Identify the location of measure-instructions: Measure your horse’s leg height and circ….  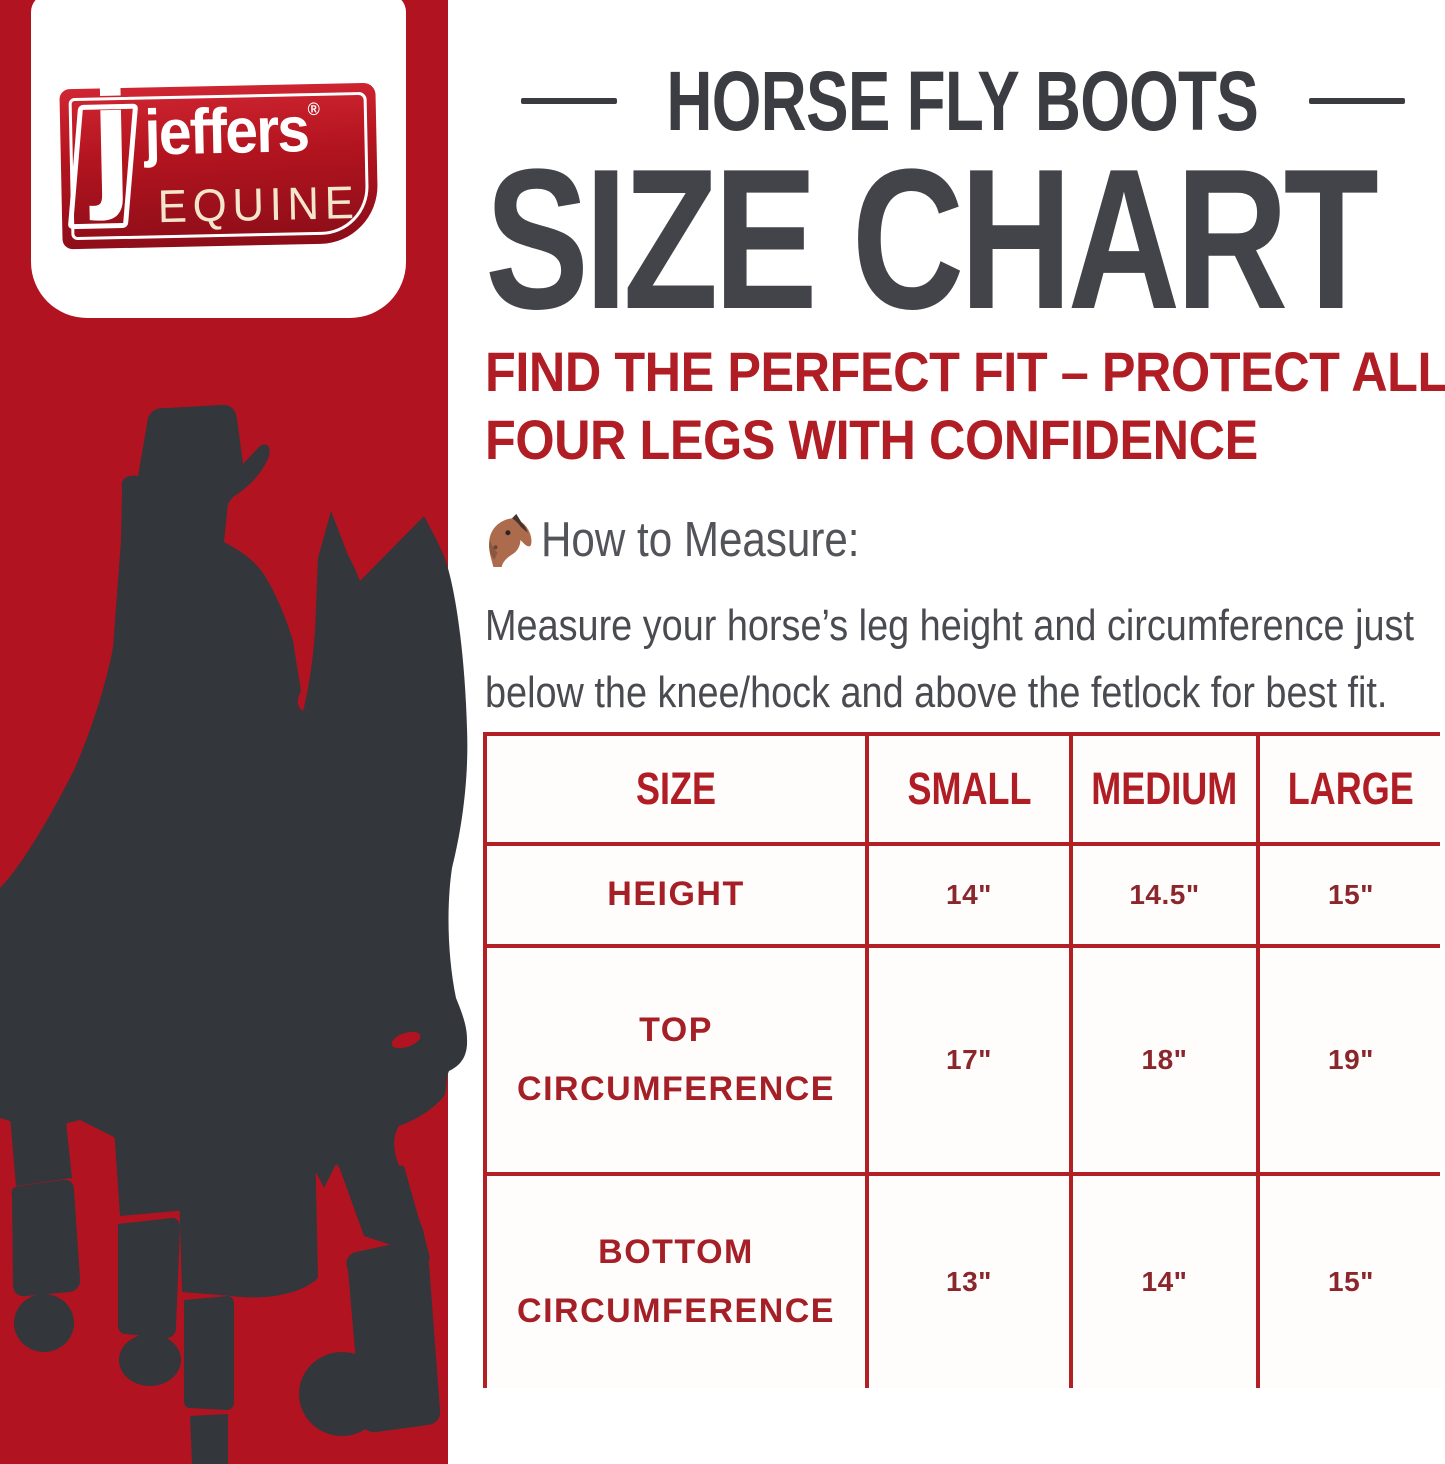
(965, 659).